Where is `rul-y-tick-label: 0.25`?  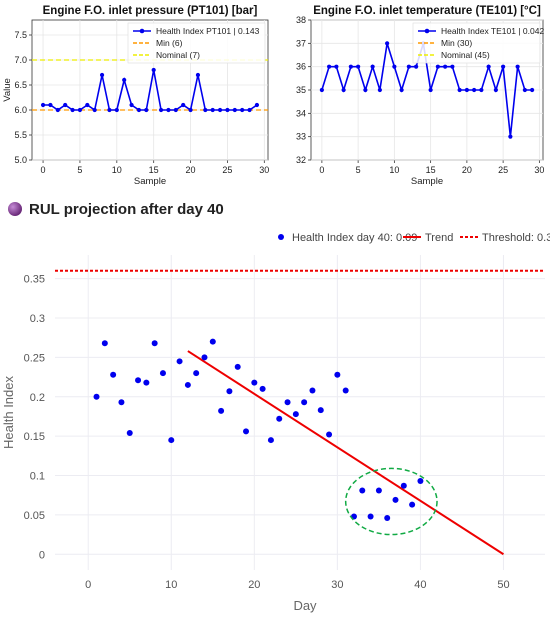 rul-y-tick-label: 0.25 is located at coordinates (34, 358).